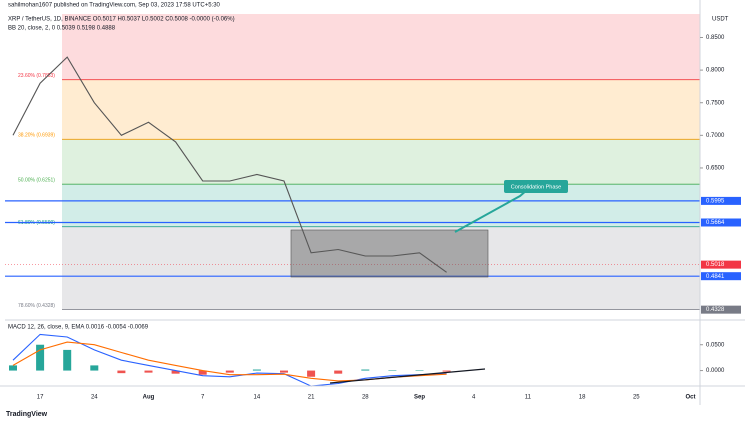  What do you see at coordinates (311, 398) in the screenshot?
I see `x-tick-label: 21` at bounding box center [311, 398].